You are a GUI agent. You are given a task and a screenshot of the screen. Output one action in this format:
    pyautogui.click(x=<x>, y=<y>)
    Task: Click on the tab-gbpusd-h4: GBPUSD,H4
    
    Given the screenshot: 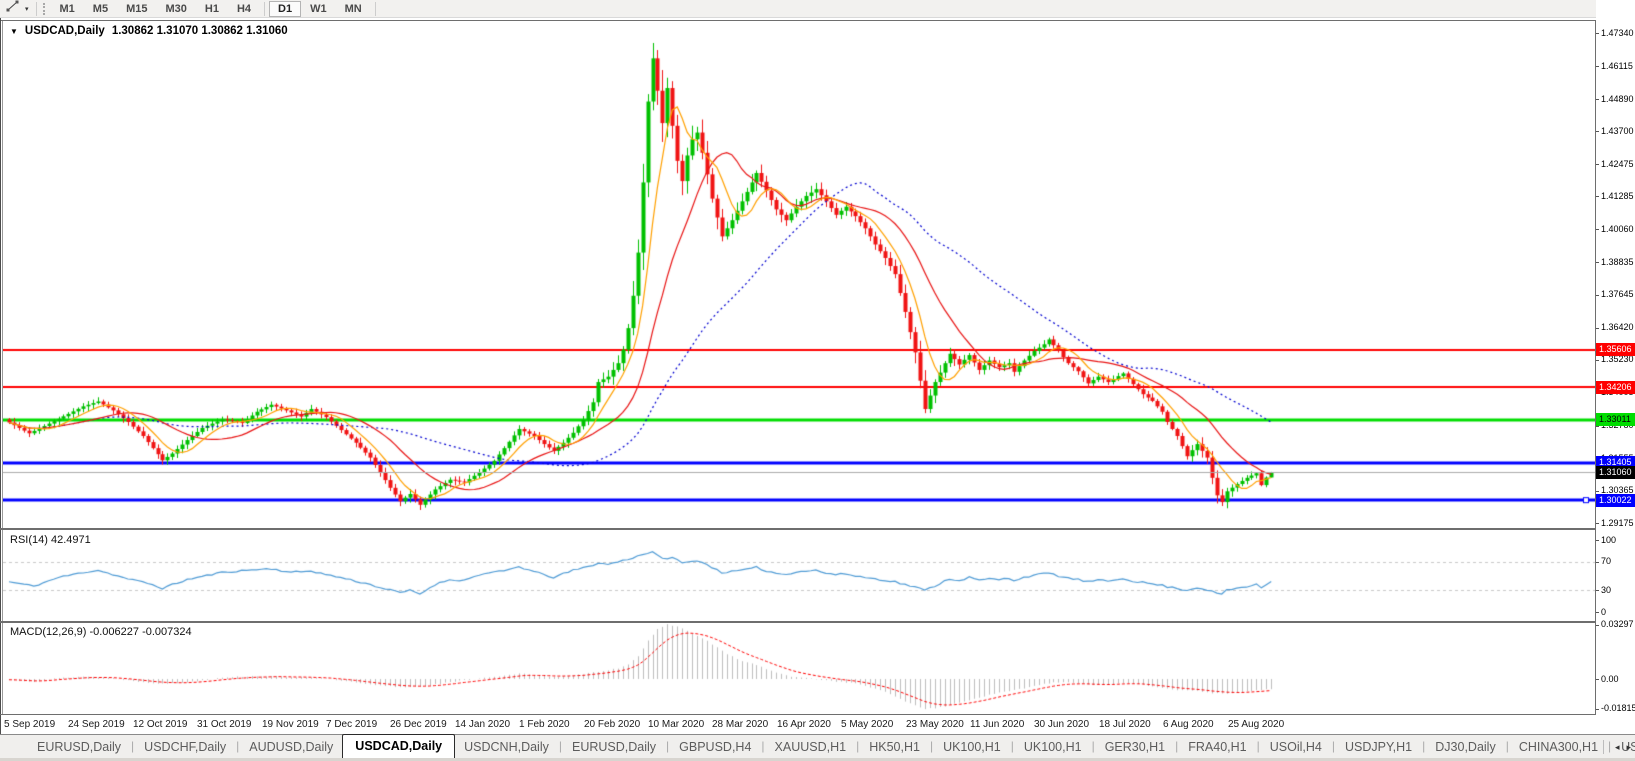 What is the action you would take?
    pyautogui.click(x=715, y=747)
    